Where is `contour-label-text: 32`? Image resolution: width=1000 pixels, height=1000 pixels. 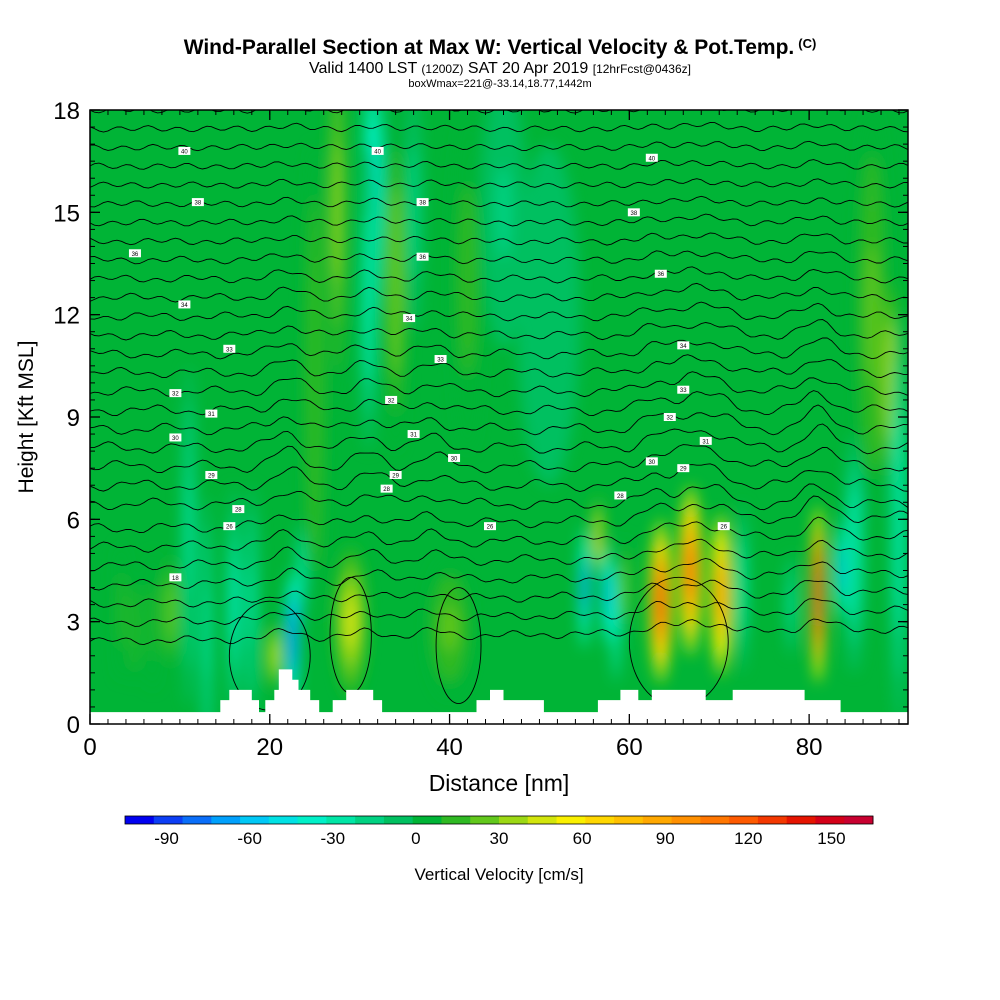
contour-label-text: 32 is located at coordinates (391, 401).